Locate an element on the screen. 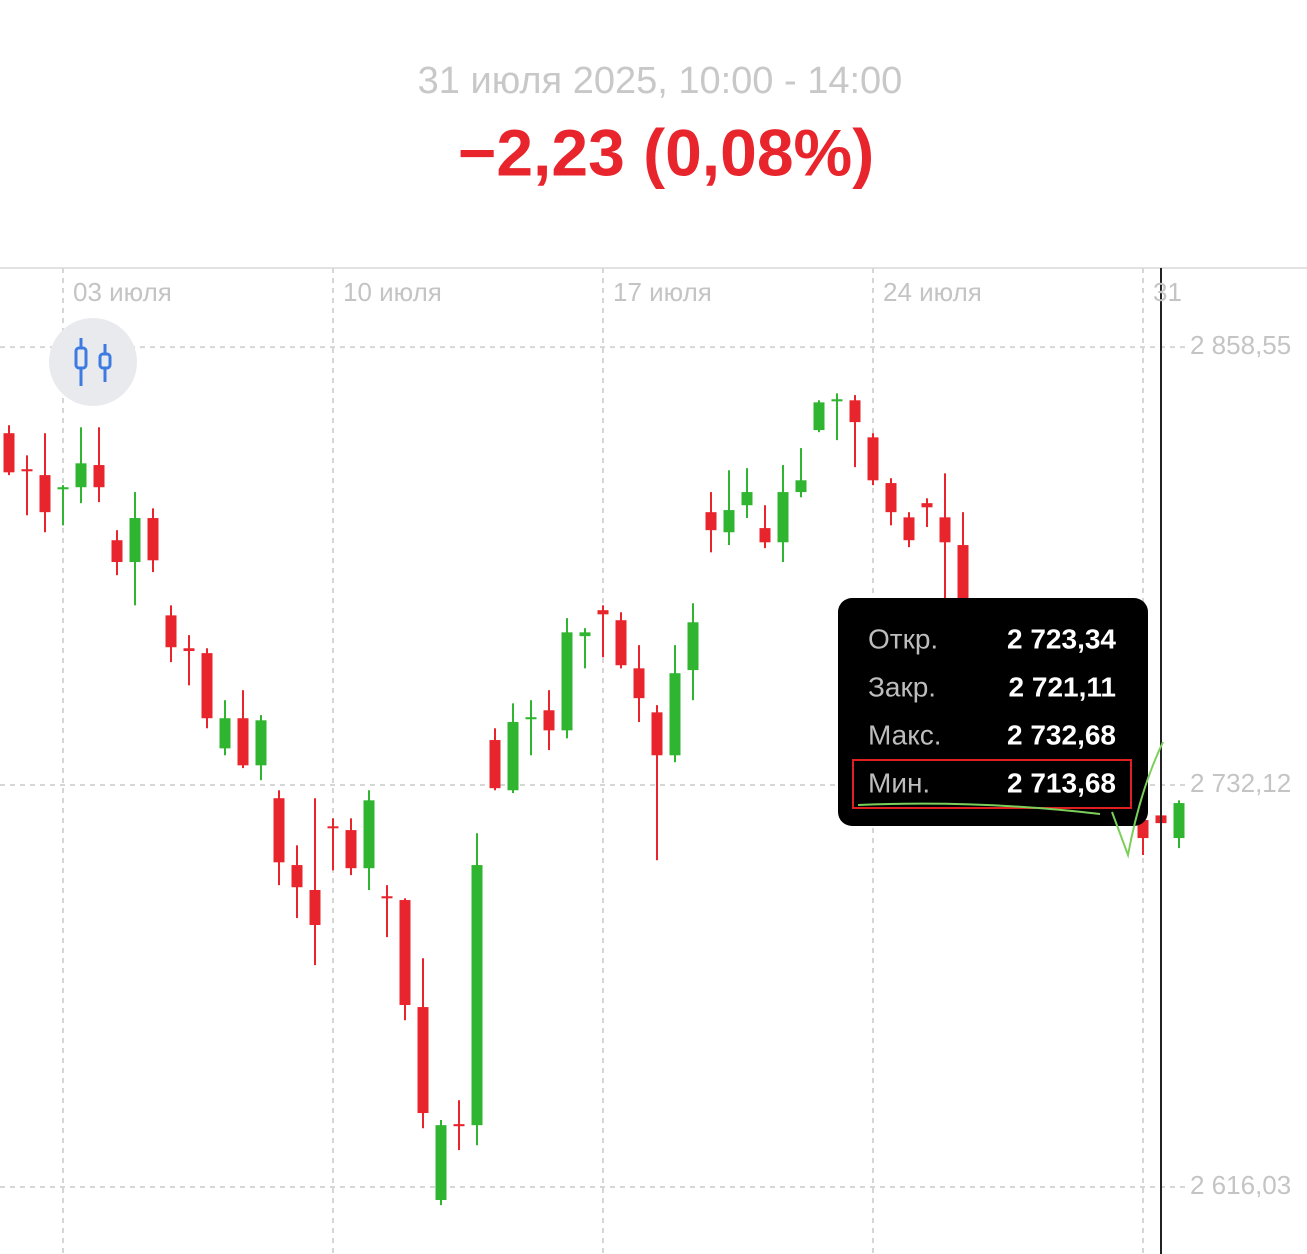  tooltip-label: Мин. is located at coordinates (899, 782).